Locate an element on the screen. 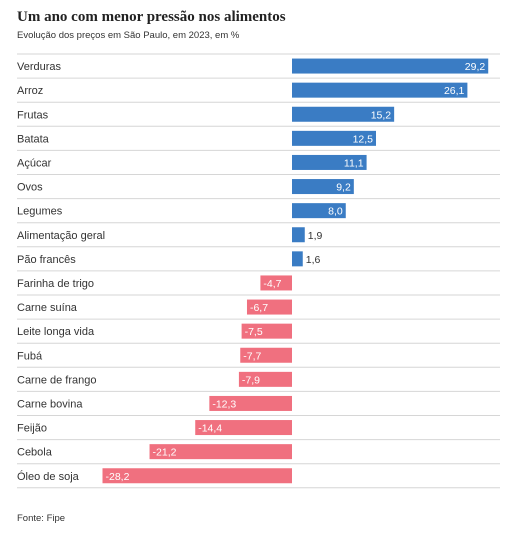 This screenshot has width=514, height=541. category-label: Carne de frango is located at coordinates (57, 380).